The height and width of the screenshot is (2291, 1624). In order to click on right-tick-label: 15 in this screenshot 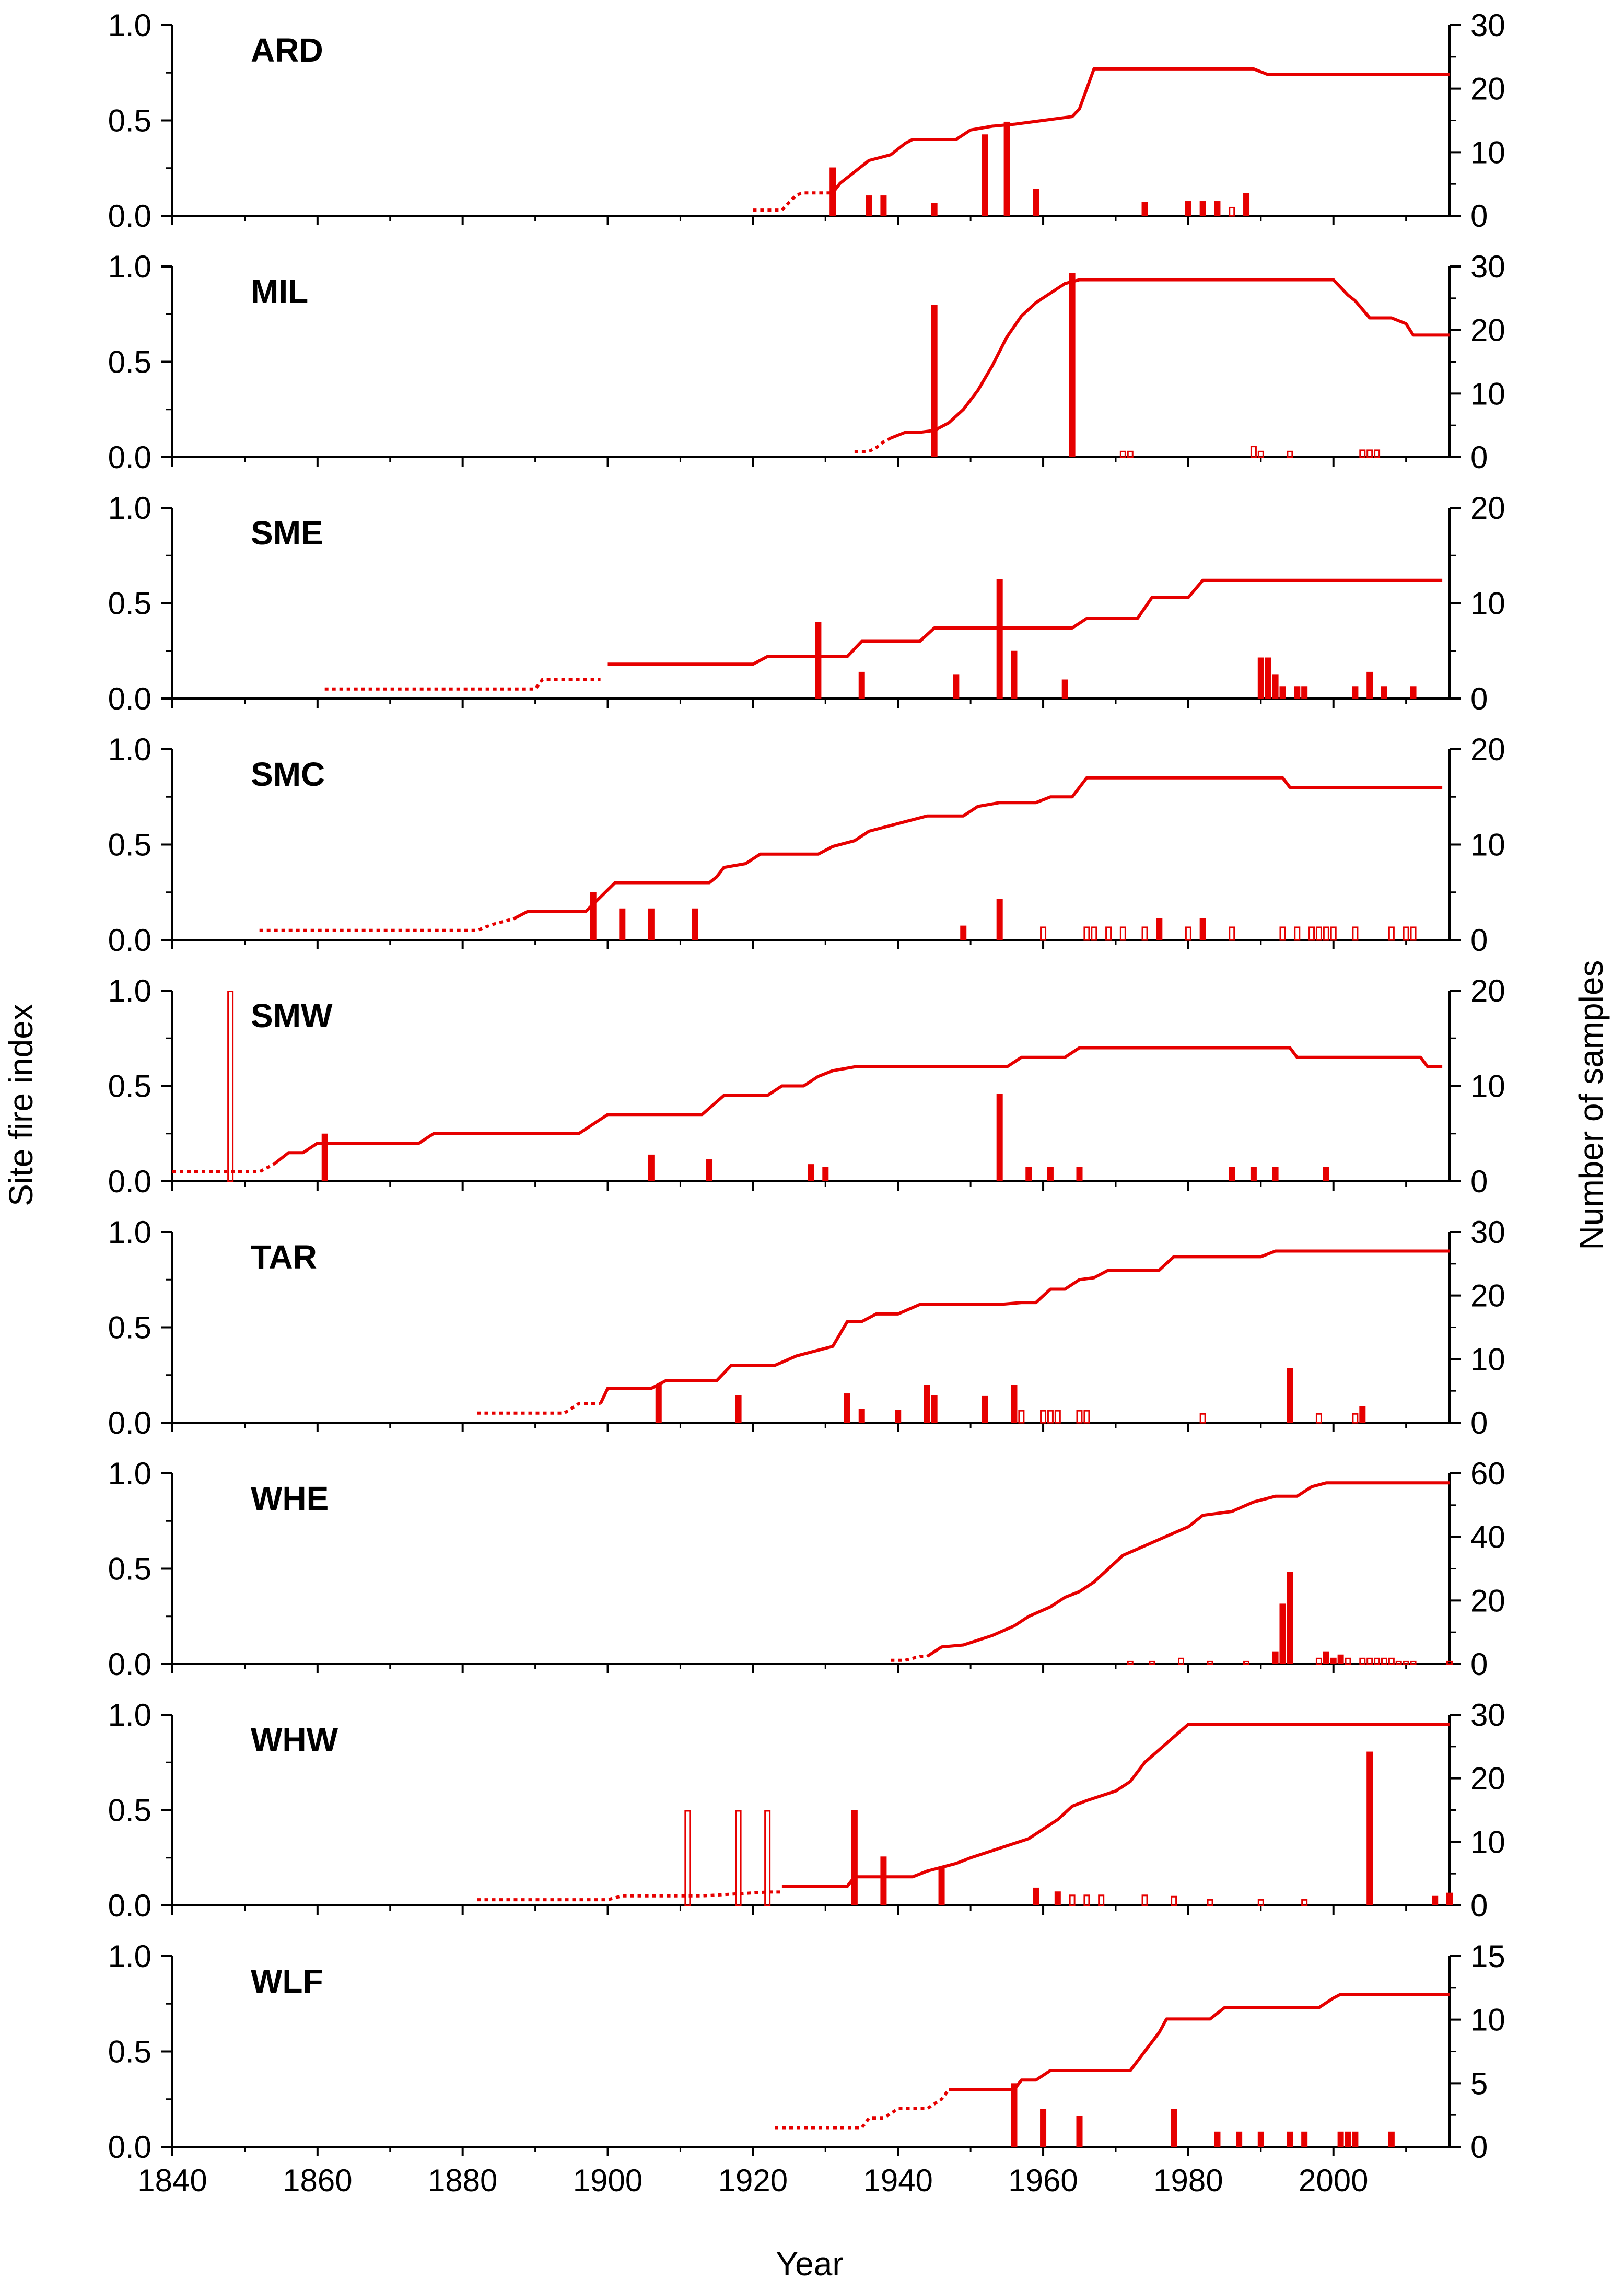, I will do `click(1487, 1957)`.